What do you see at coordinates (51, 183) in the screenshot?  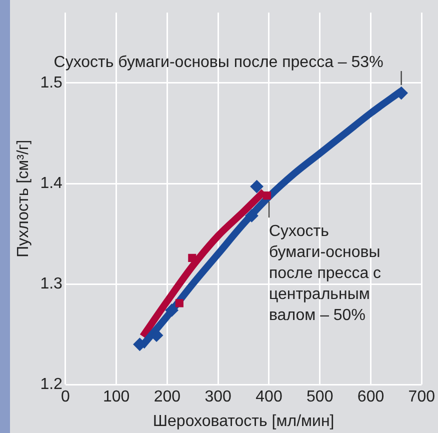 I see `y-tick-label: 1.4` at bounding box center [51, 183].